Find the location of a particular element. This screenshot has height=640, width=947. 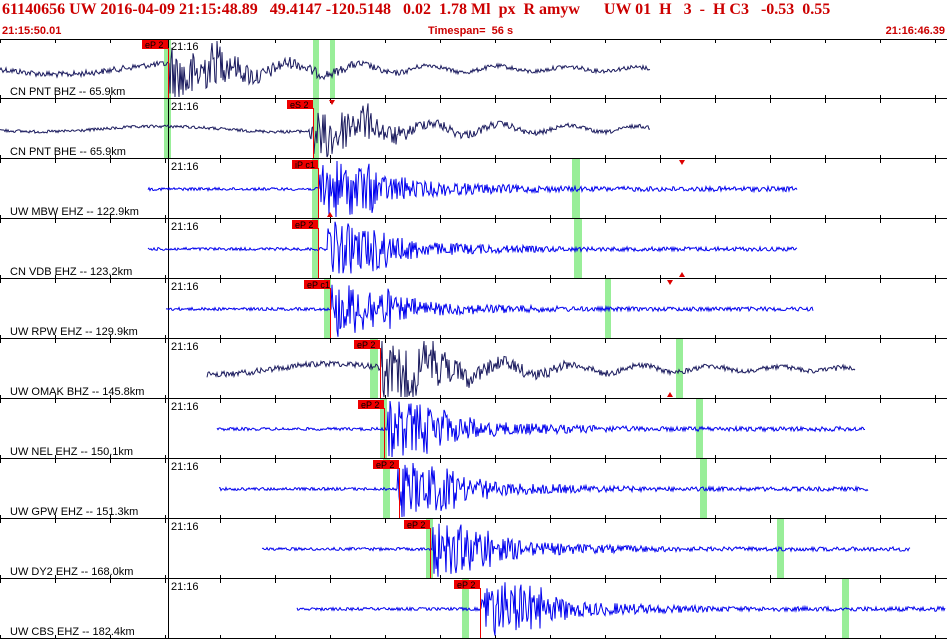

station-label: UW NEL EHZ -- 150.1km is located at coordinates (71, 452).